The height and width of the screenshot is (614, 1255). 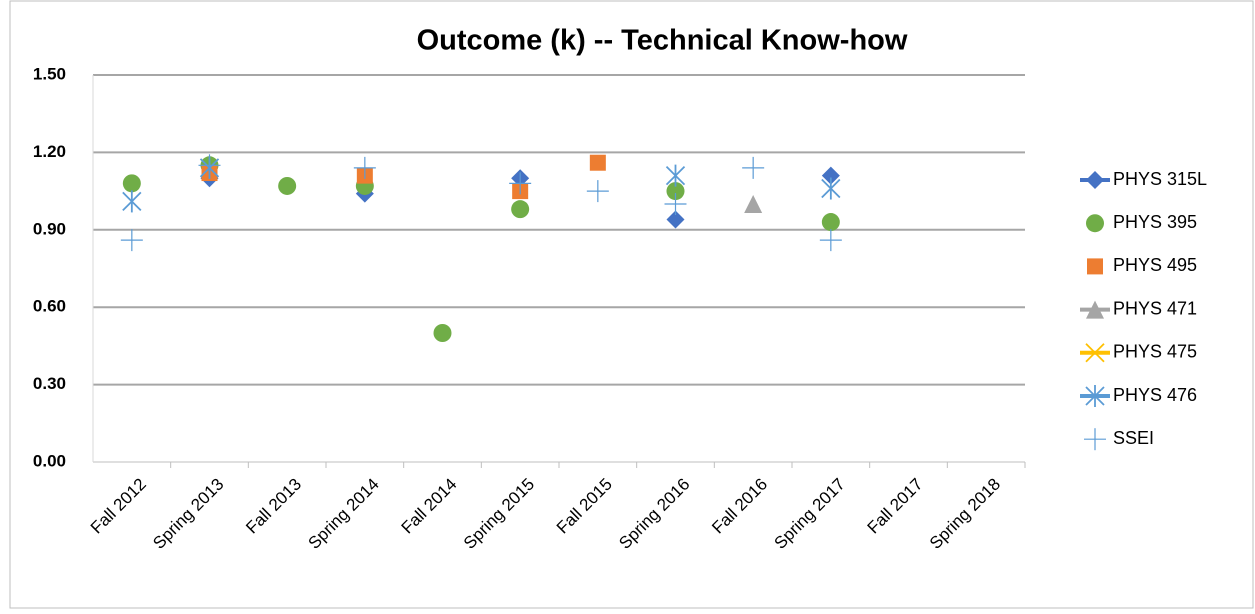 I want to click on legend-label: PHYS 395, so click(x=1155, y=222).